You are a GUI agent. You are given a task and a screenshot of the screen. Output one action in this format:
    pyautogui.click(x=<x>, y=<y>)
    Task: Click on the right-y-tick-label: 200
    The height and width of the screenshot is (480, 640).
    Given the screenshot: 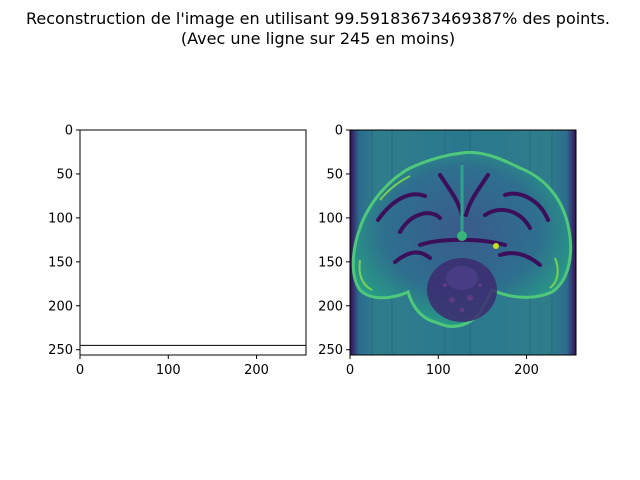 What is the action you would take?
    pyautogui.click(x=330, y=306)
    